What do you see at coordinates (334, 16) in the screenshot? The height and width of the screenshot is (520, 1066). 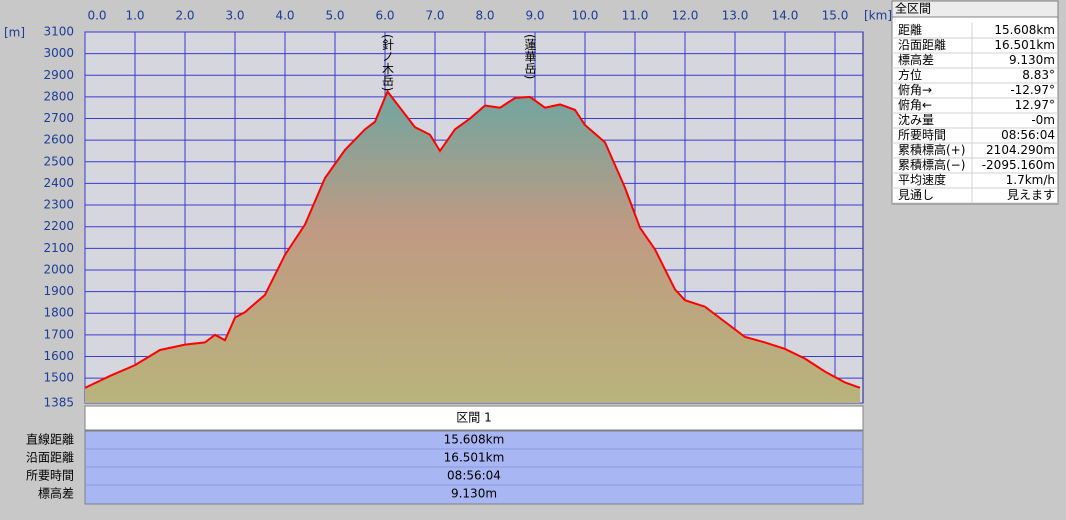 I see `x-tick-label: 5.0` at bounding box center [334, 16].